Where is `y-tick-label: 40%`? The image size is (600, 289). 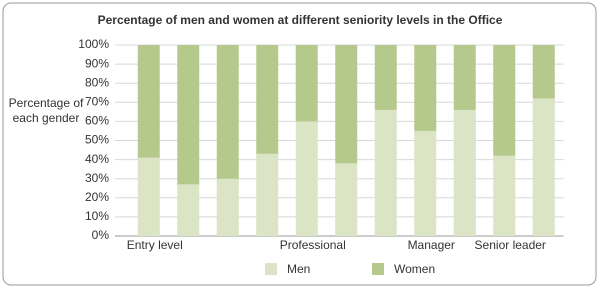 y-tick-label: 40% is located at coordinates (97, 159).